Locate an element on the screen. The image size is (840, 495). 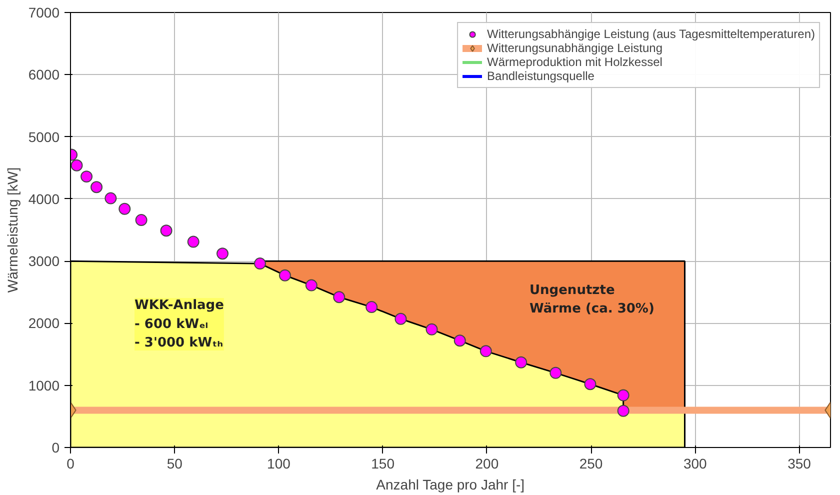
legend-label: Wärmeproduktion mit Holzkessel is located at coordinates (574, 62).